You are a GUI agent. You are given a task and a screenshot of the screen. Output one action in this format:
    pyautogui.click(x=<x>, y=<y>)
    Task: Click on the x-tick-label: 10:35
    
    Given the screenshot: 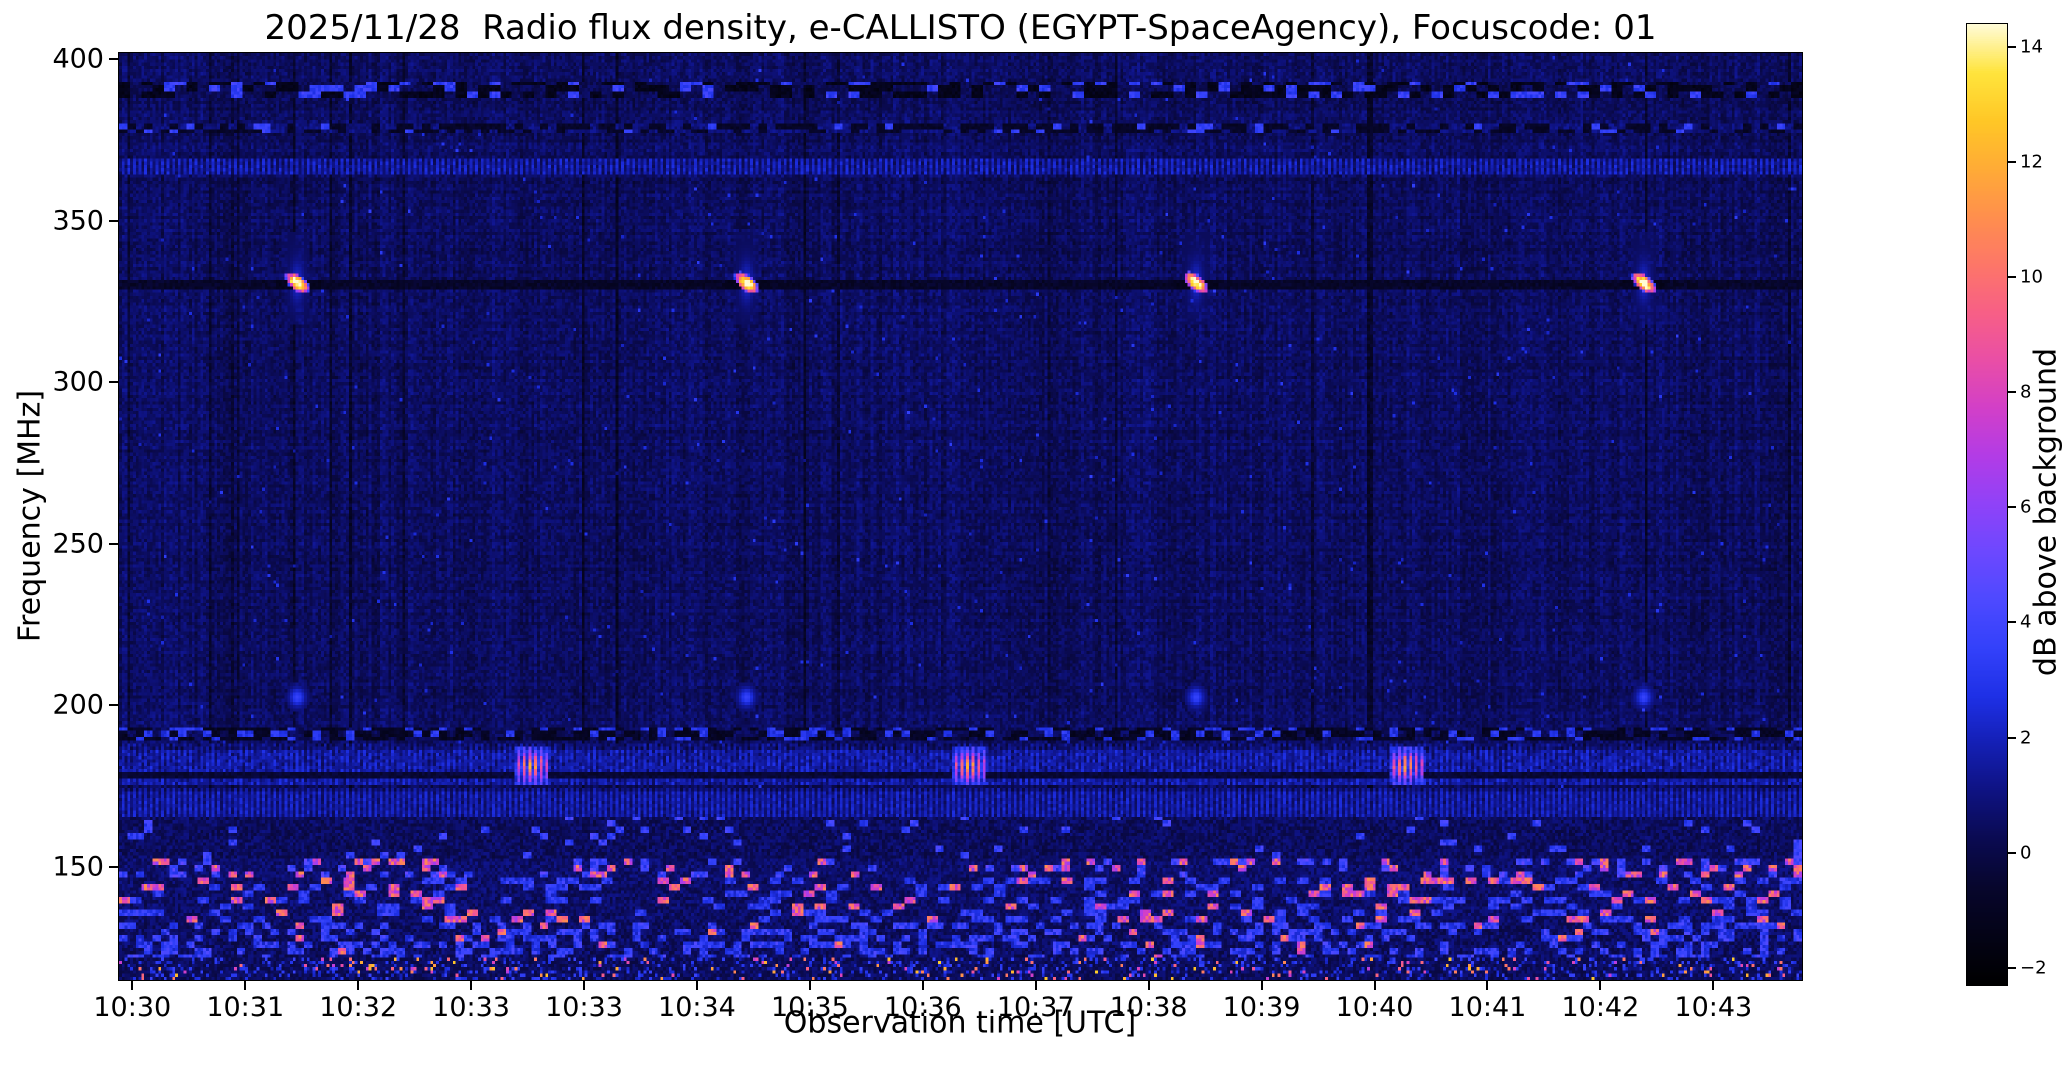 What is the action you would take?
    pyautogui.click(x=809, y=1007)
    